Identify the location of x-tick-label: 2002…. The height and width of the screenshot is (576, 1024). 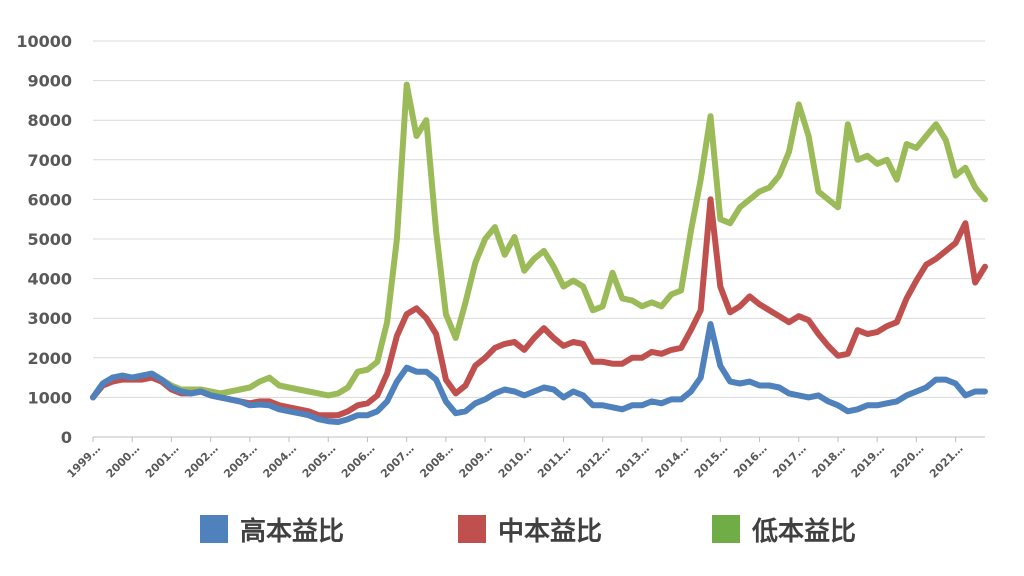
(201, 461).